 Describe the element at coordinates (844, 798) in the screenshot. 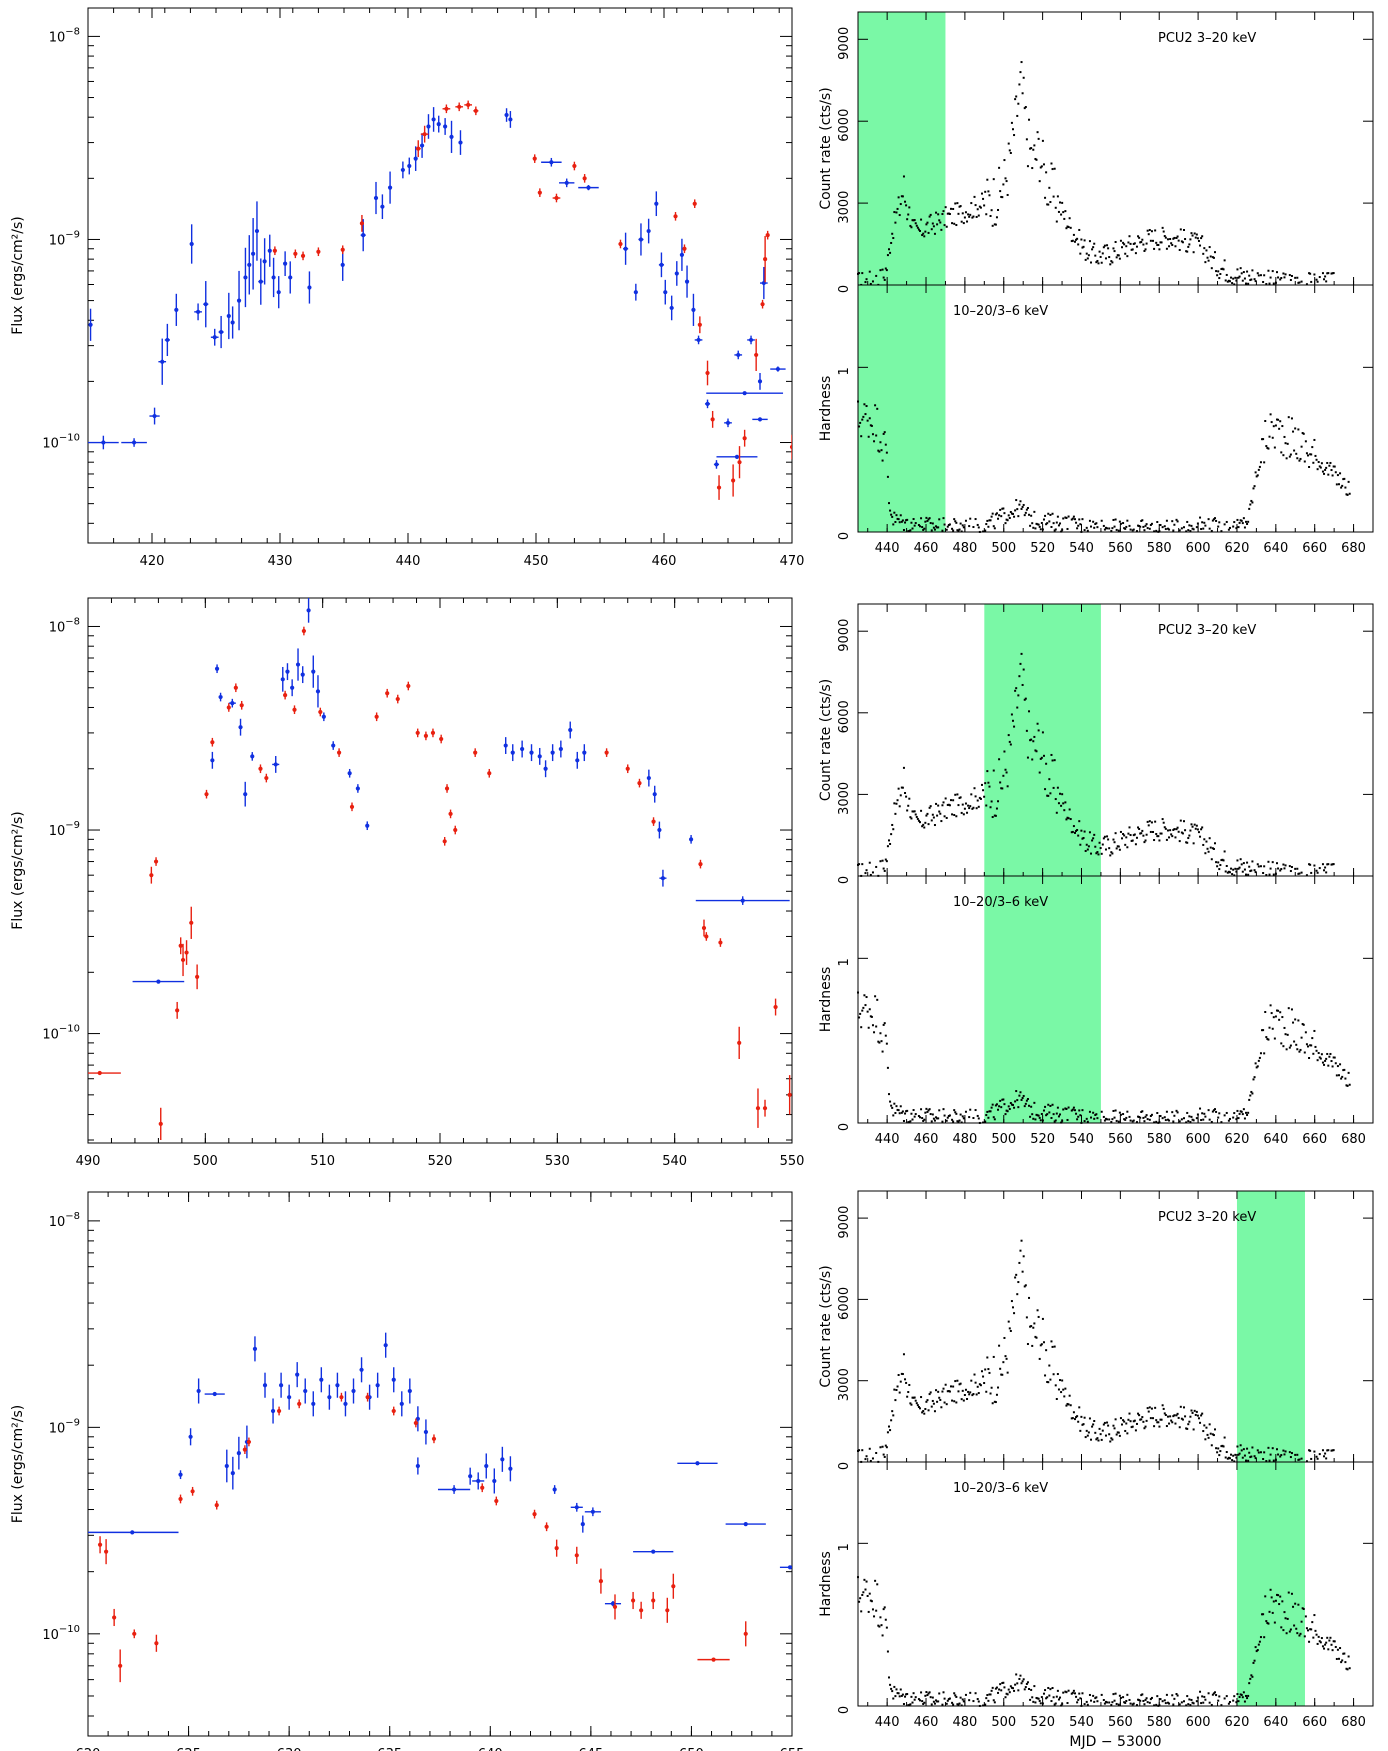

I see `y-tick-label: 3000` at that location.